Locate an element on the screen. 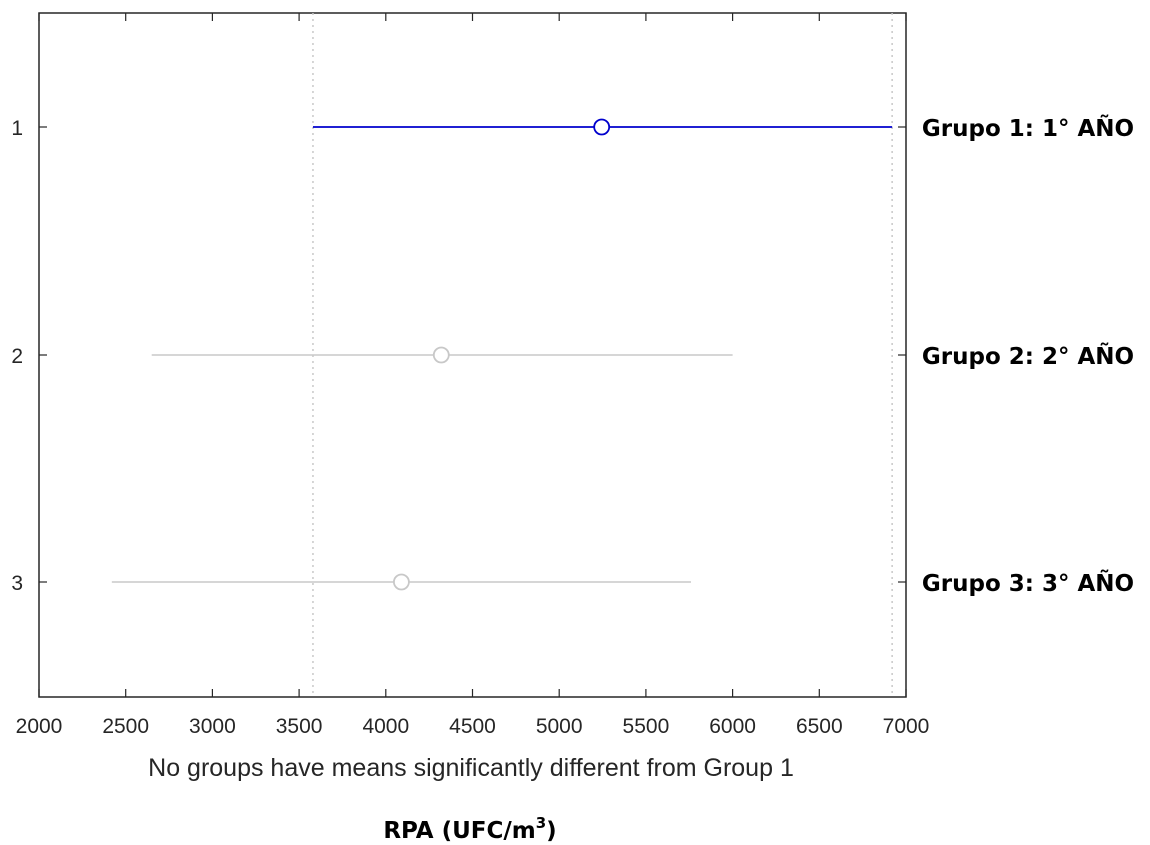 The image size is (1150, 845). x-tick-label: 7000 is located at coordinates (906, 726).